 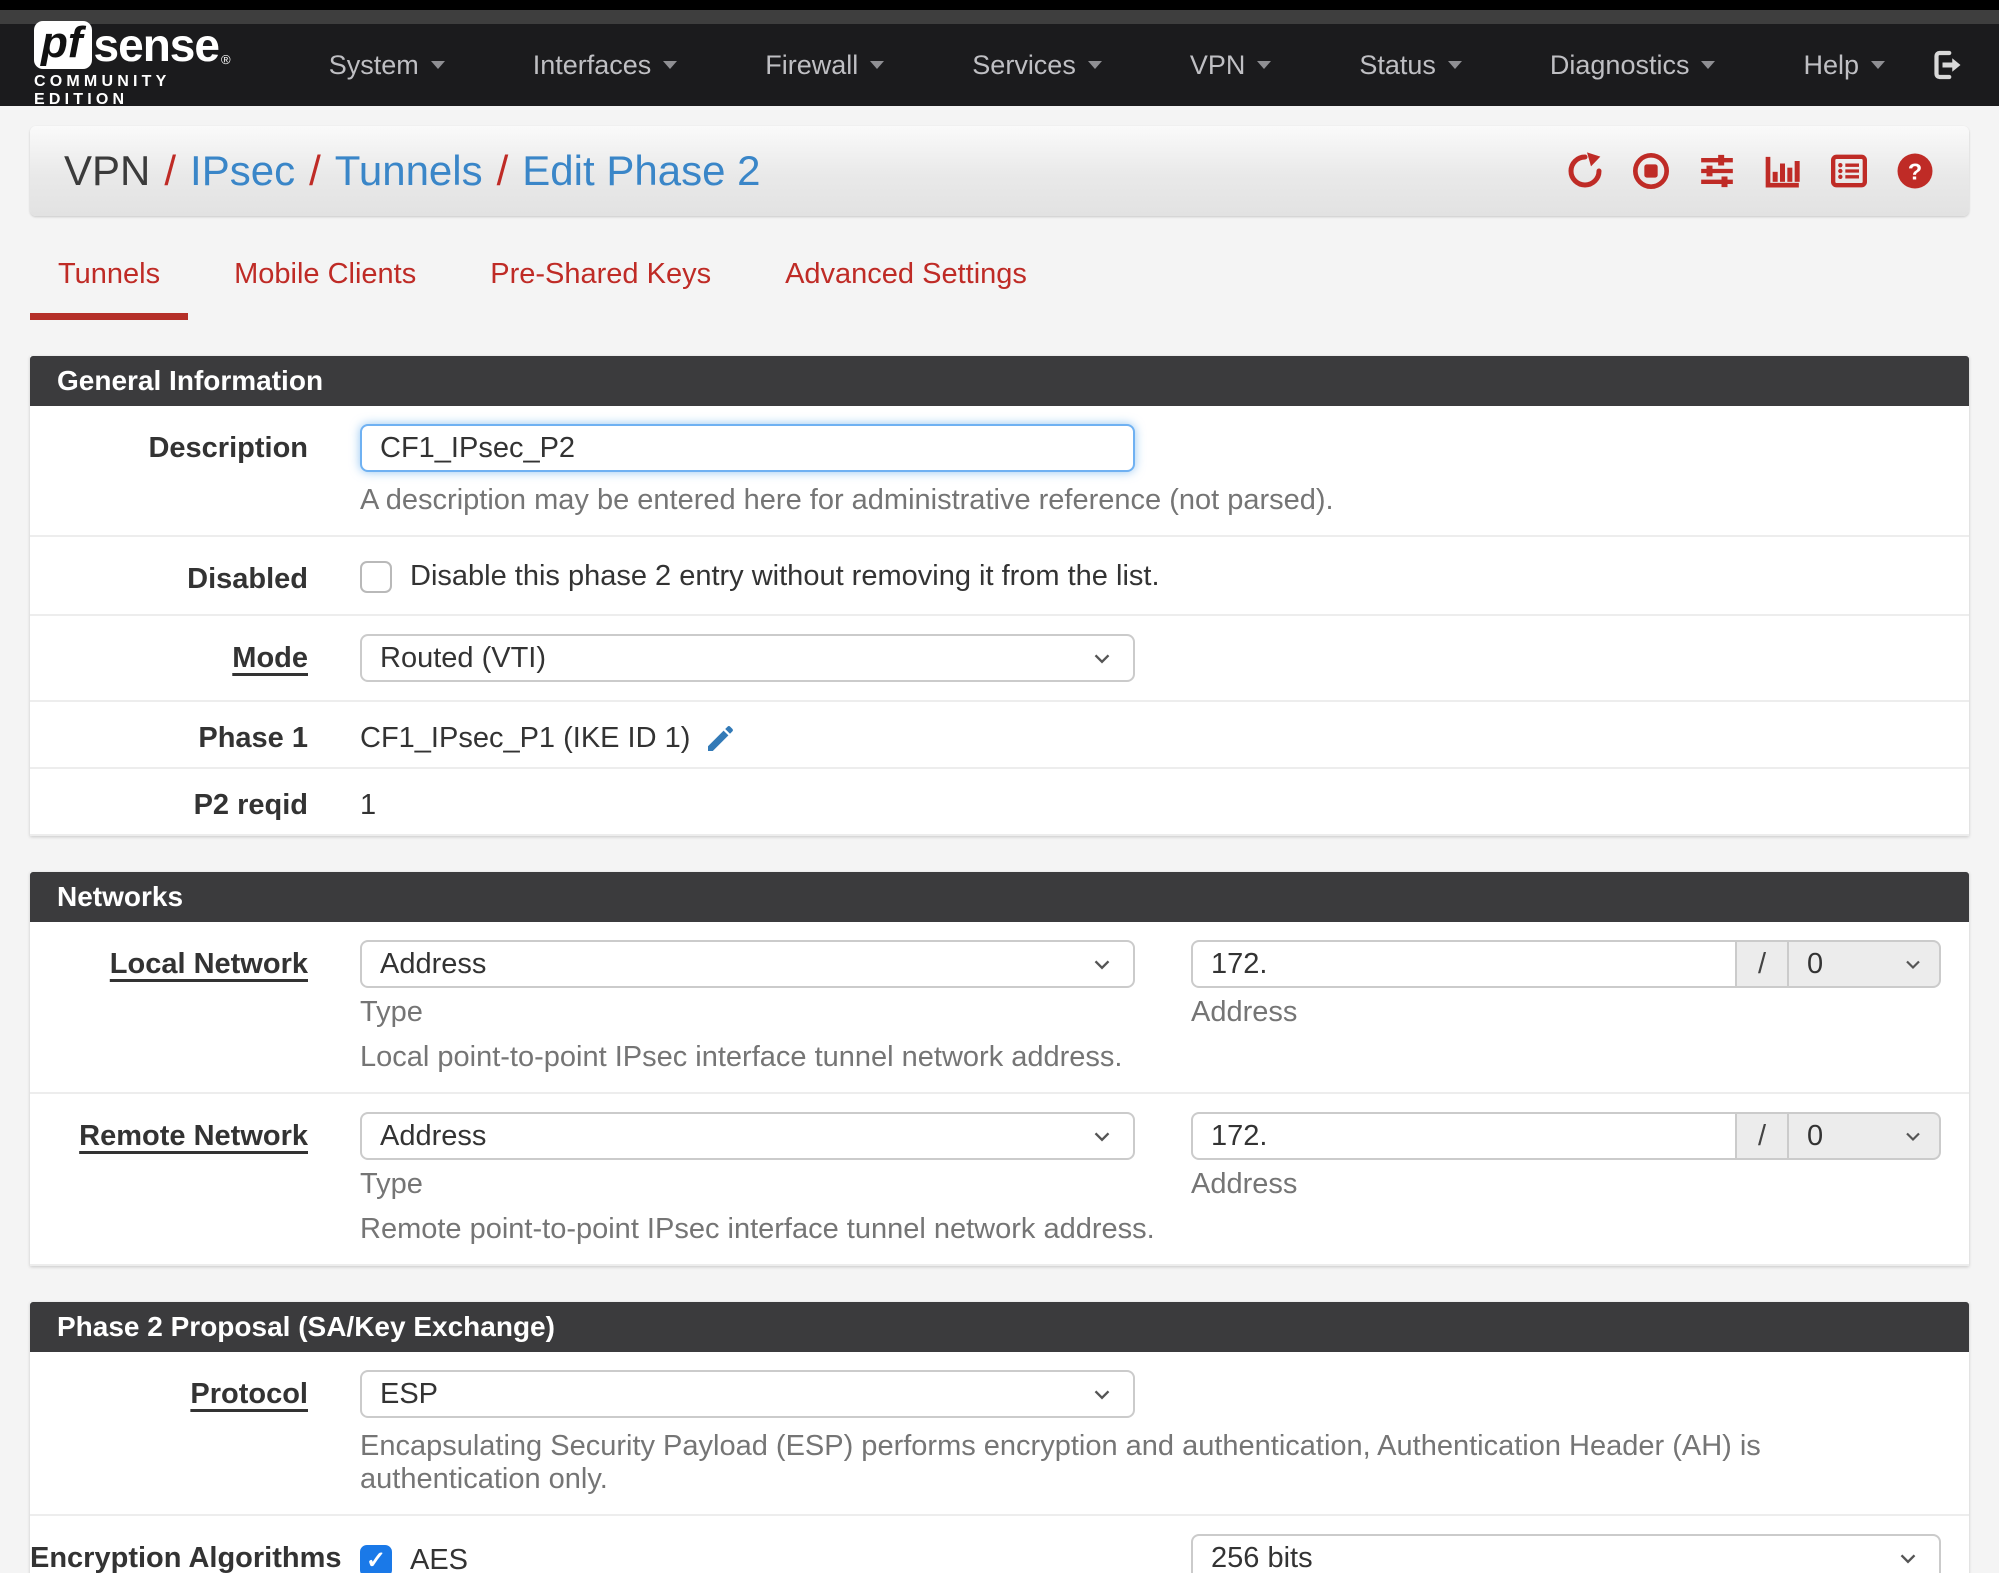 What do you see at coordinates (641, 170) in the screenshot?
I see `breadcrumb-link-edit-phase-2: Edit Phase 2` at bounding box center [641, 170].